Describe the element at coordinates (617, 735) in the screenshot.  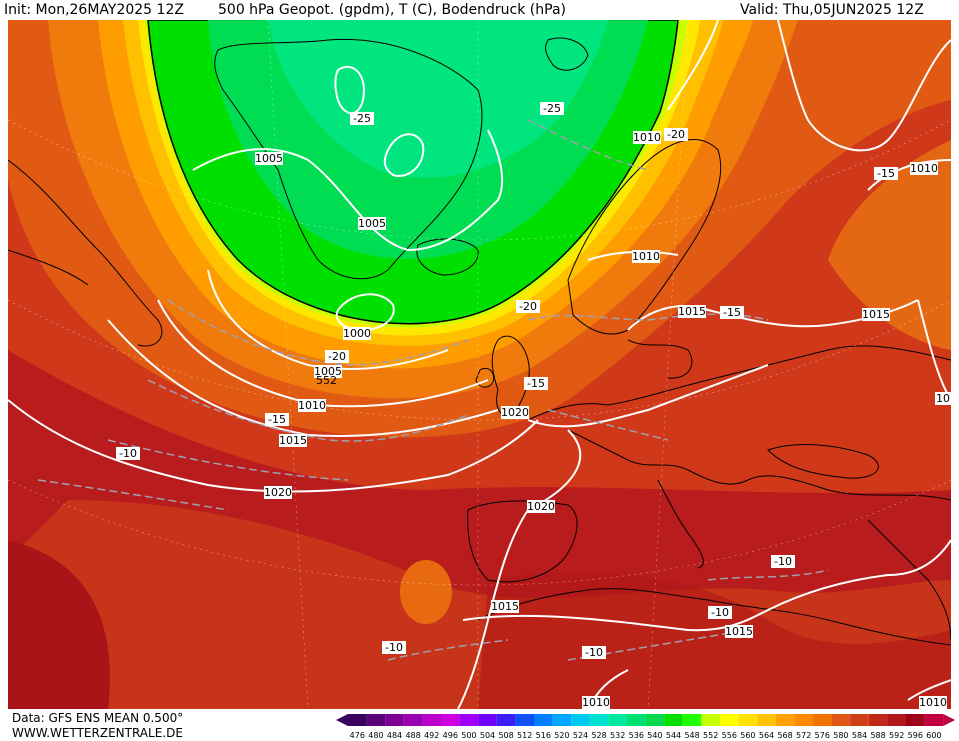
I see `scale-tick-label: 532` at that location.